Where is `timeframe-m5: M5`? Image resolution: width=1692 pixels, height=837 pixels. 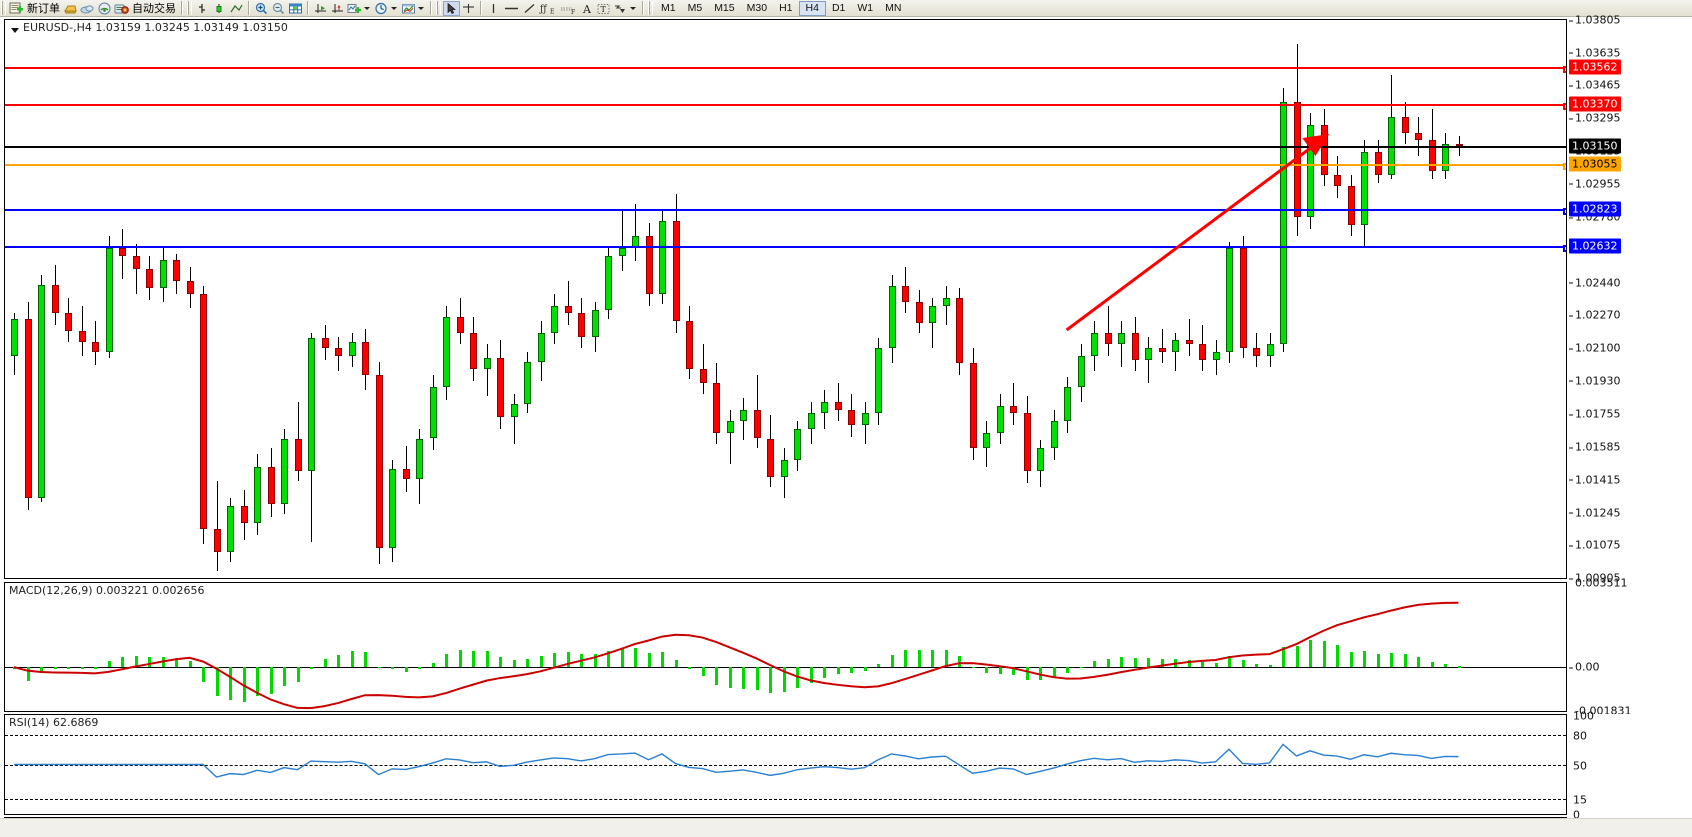
timeframe-m5: M5 is located at coordinates (695, 8).